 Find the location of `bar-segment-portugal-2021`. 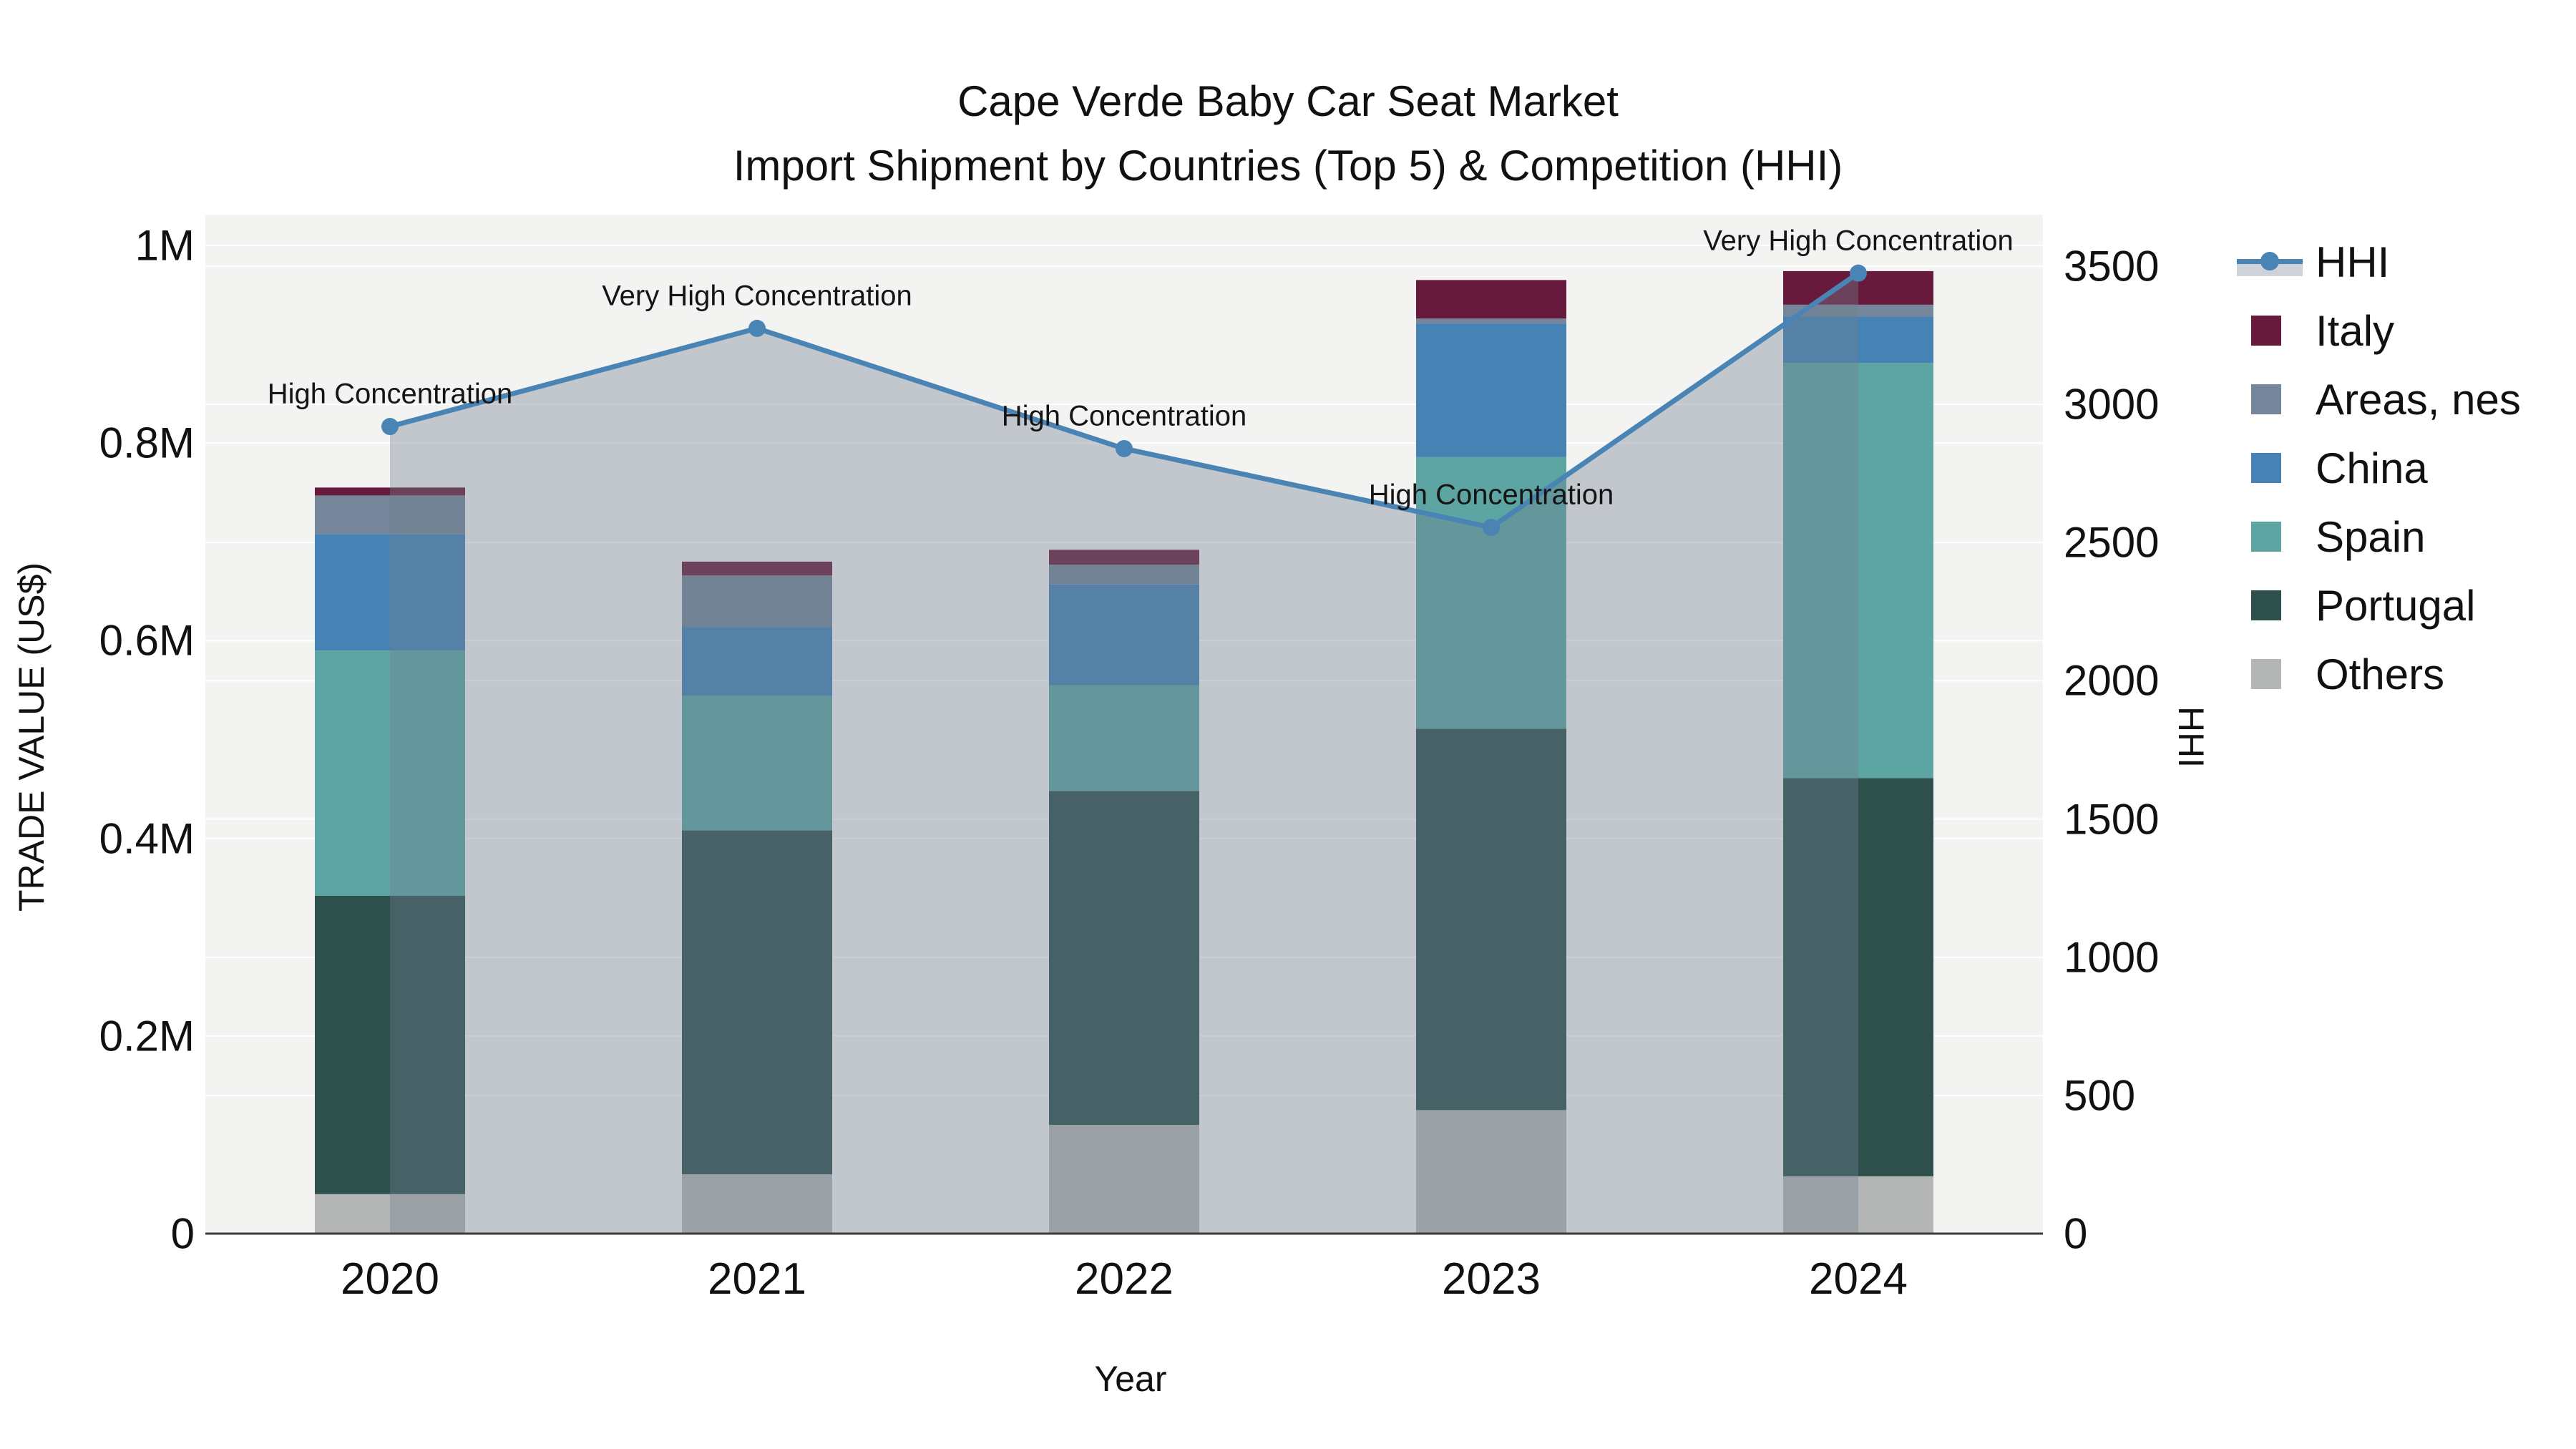

bar-segment-portugal-2021 is located at coordinates (757, 1002).